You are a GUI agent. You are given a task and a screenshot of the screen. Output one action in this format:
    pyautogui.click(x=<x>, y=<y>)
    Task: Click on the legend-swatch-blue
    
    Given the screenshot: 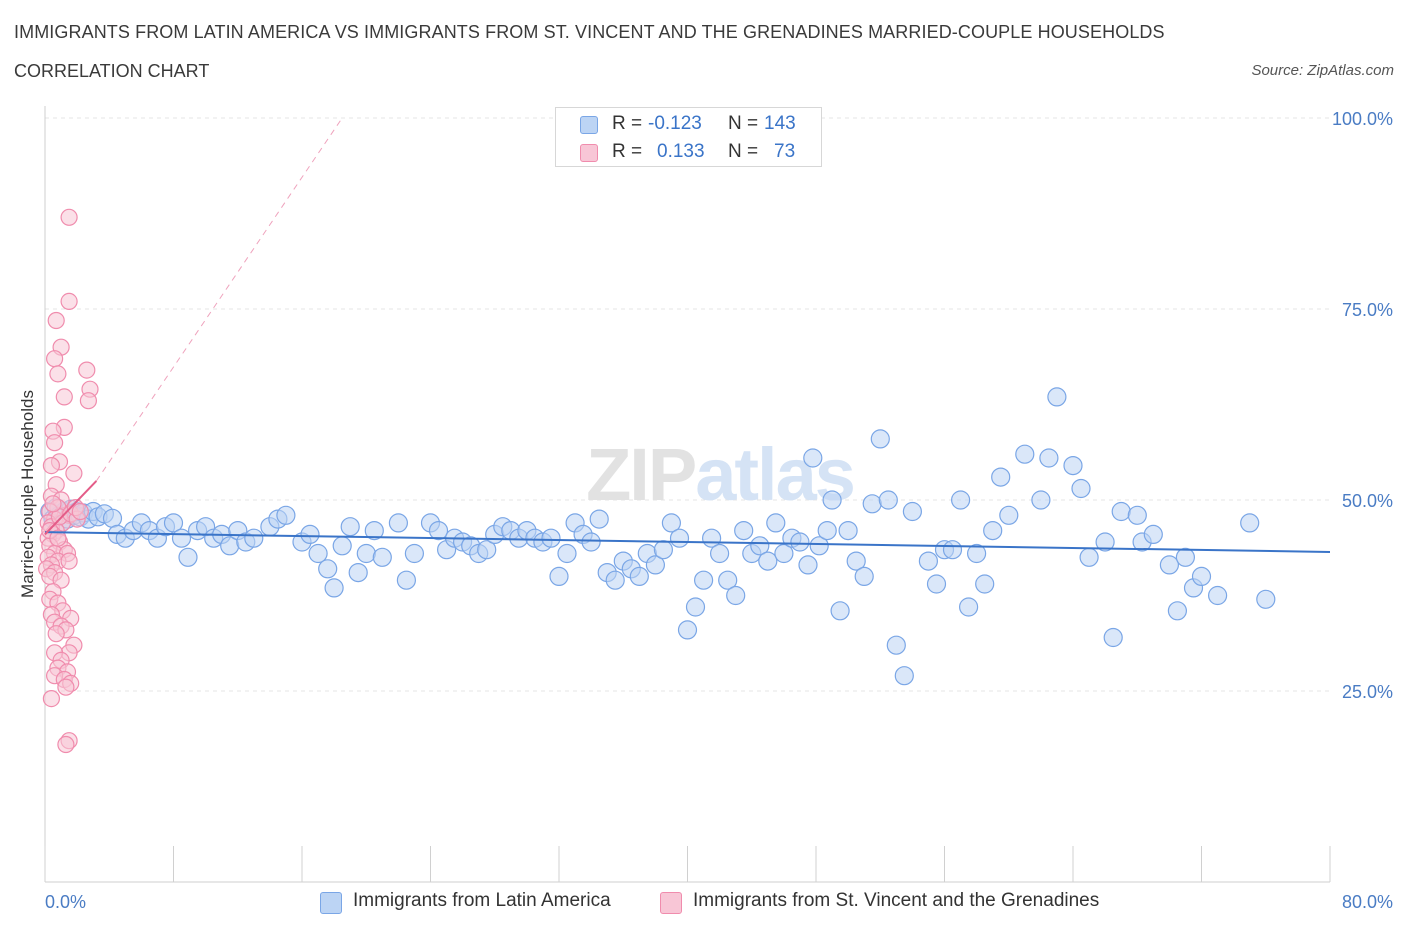 What is the action you would take?
    pyautogui.click(x=331, y=903)
    